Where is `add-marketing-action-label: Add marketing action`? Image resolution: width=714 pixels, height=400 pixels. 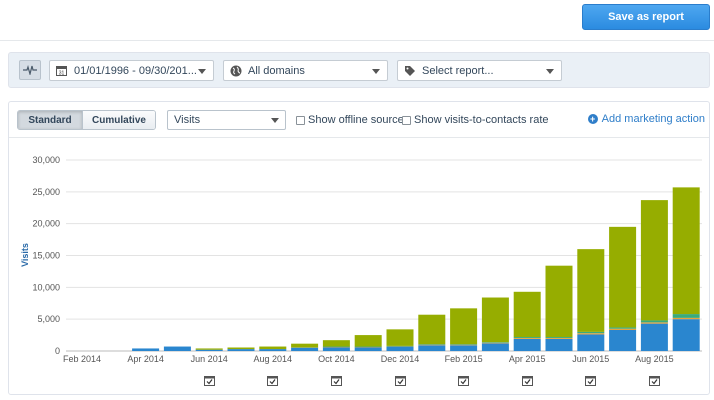 add-marketing-action-label: Add marketing action is located at coordinates (653, 119).